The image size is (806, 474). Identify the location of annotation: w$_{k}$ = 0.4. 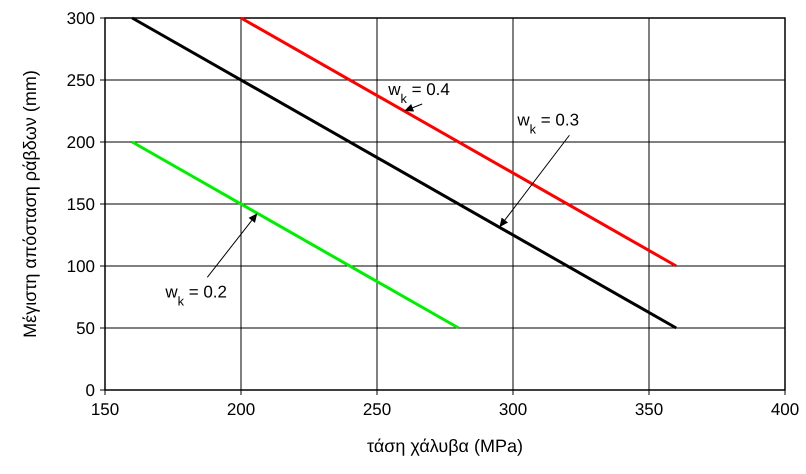
(418, 93).